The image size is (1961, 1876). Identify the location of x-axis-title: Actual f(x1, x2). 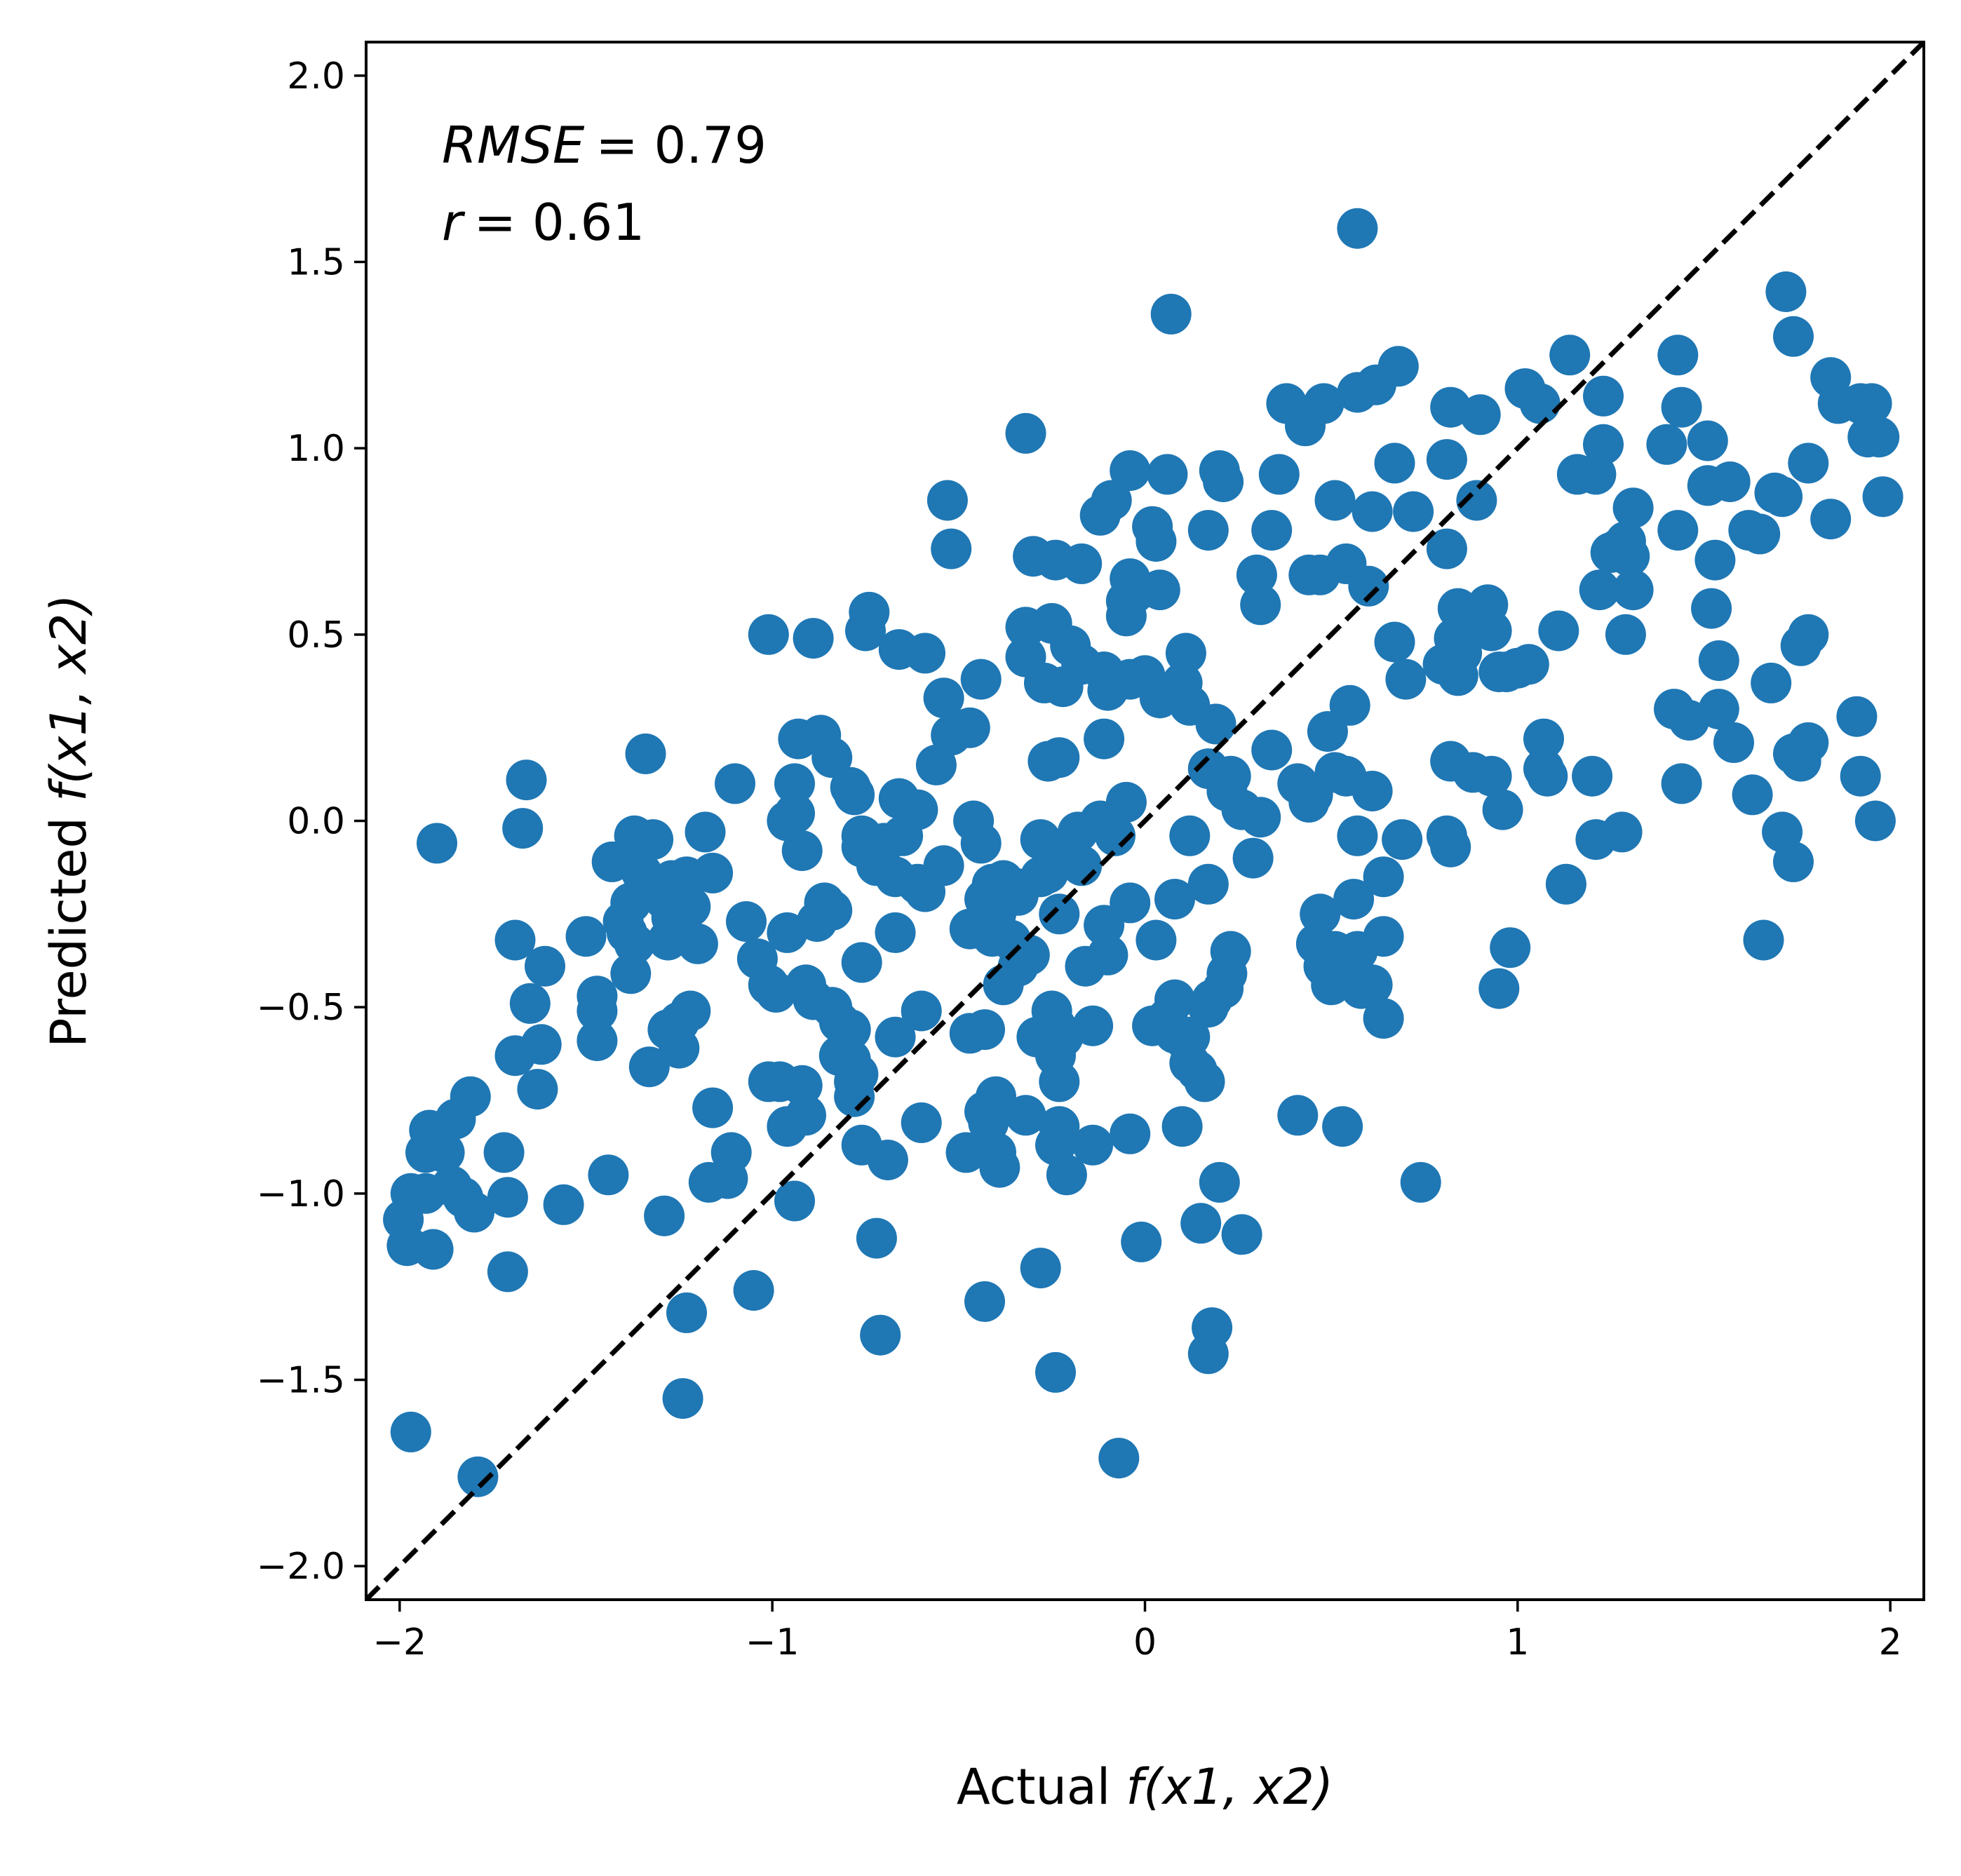
(1145, 1787).